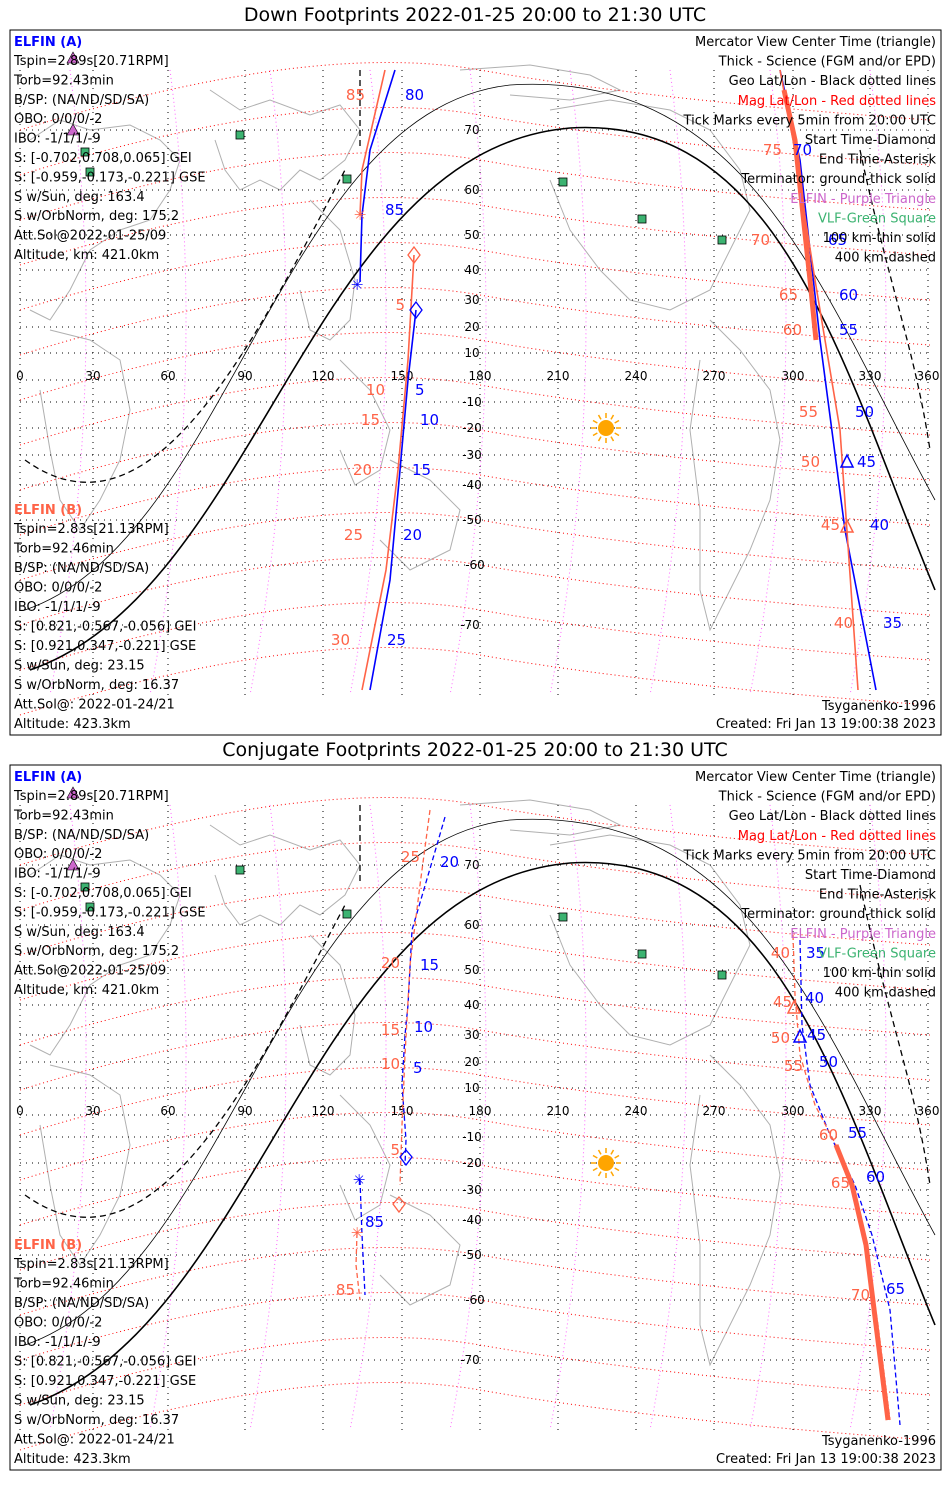  What do you see at coordinates (91, 796) in the screenshot?
I see `elfin-a-info-line: Tspin=2.89s[20.71RPM]` at bounding box center [91, 796].